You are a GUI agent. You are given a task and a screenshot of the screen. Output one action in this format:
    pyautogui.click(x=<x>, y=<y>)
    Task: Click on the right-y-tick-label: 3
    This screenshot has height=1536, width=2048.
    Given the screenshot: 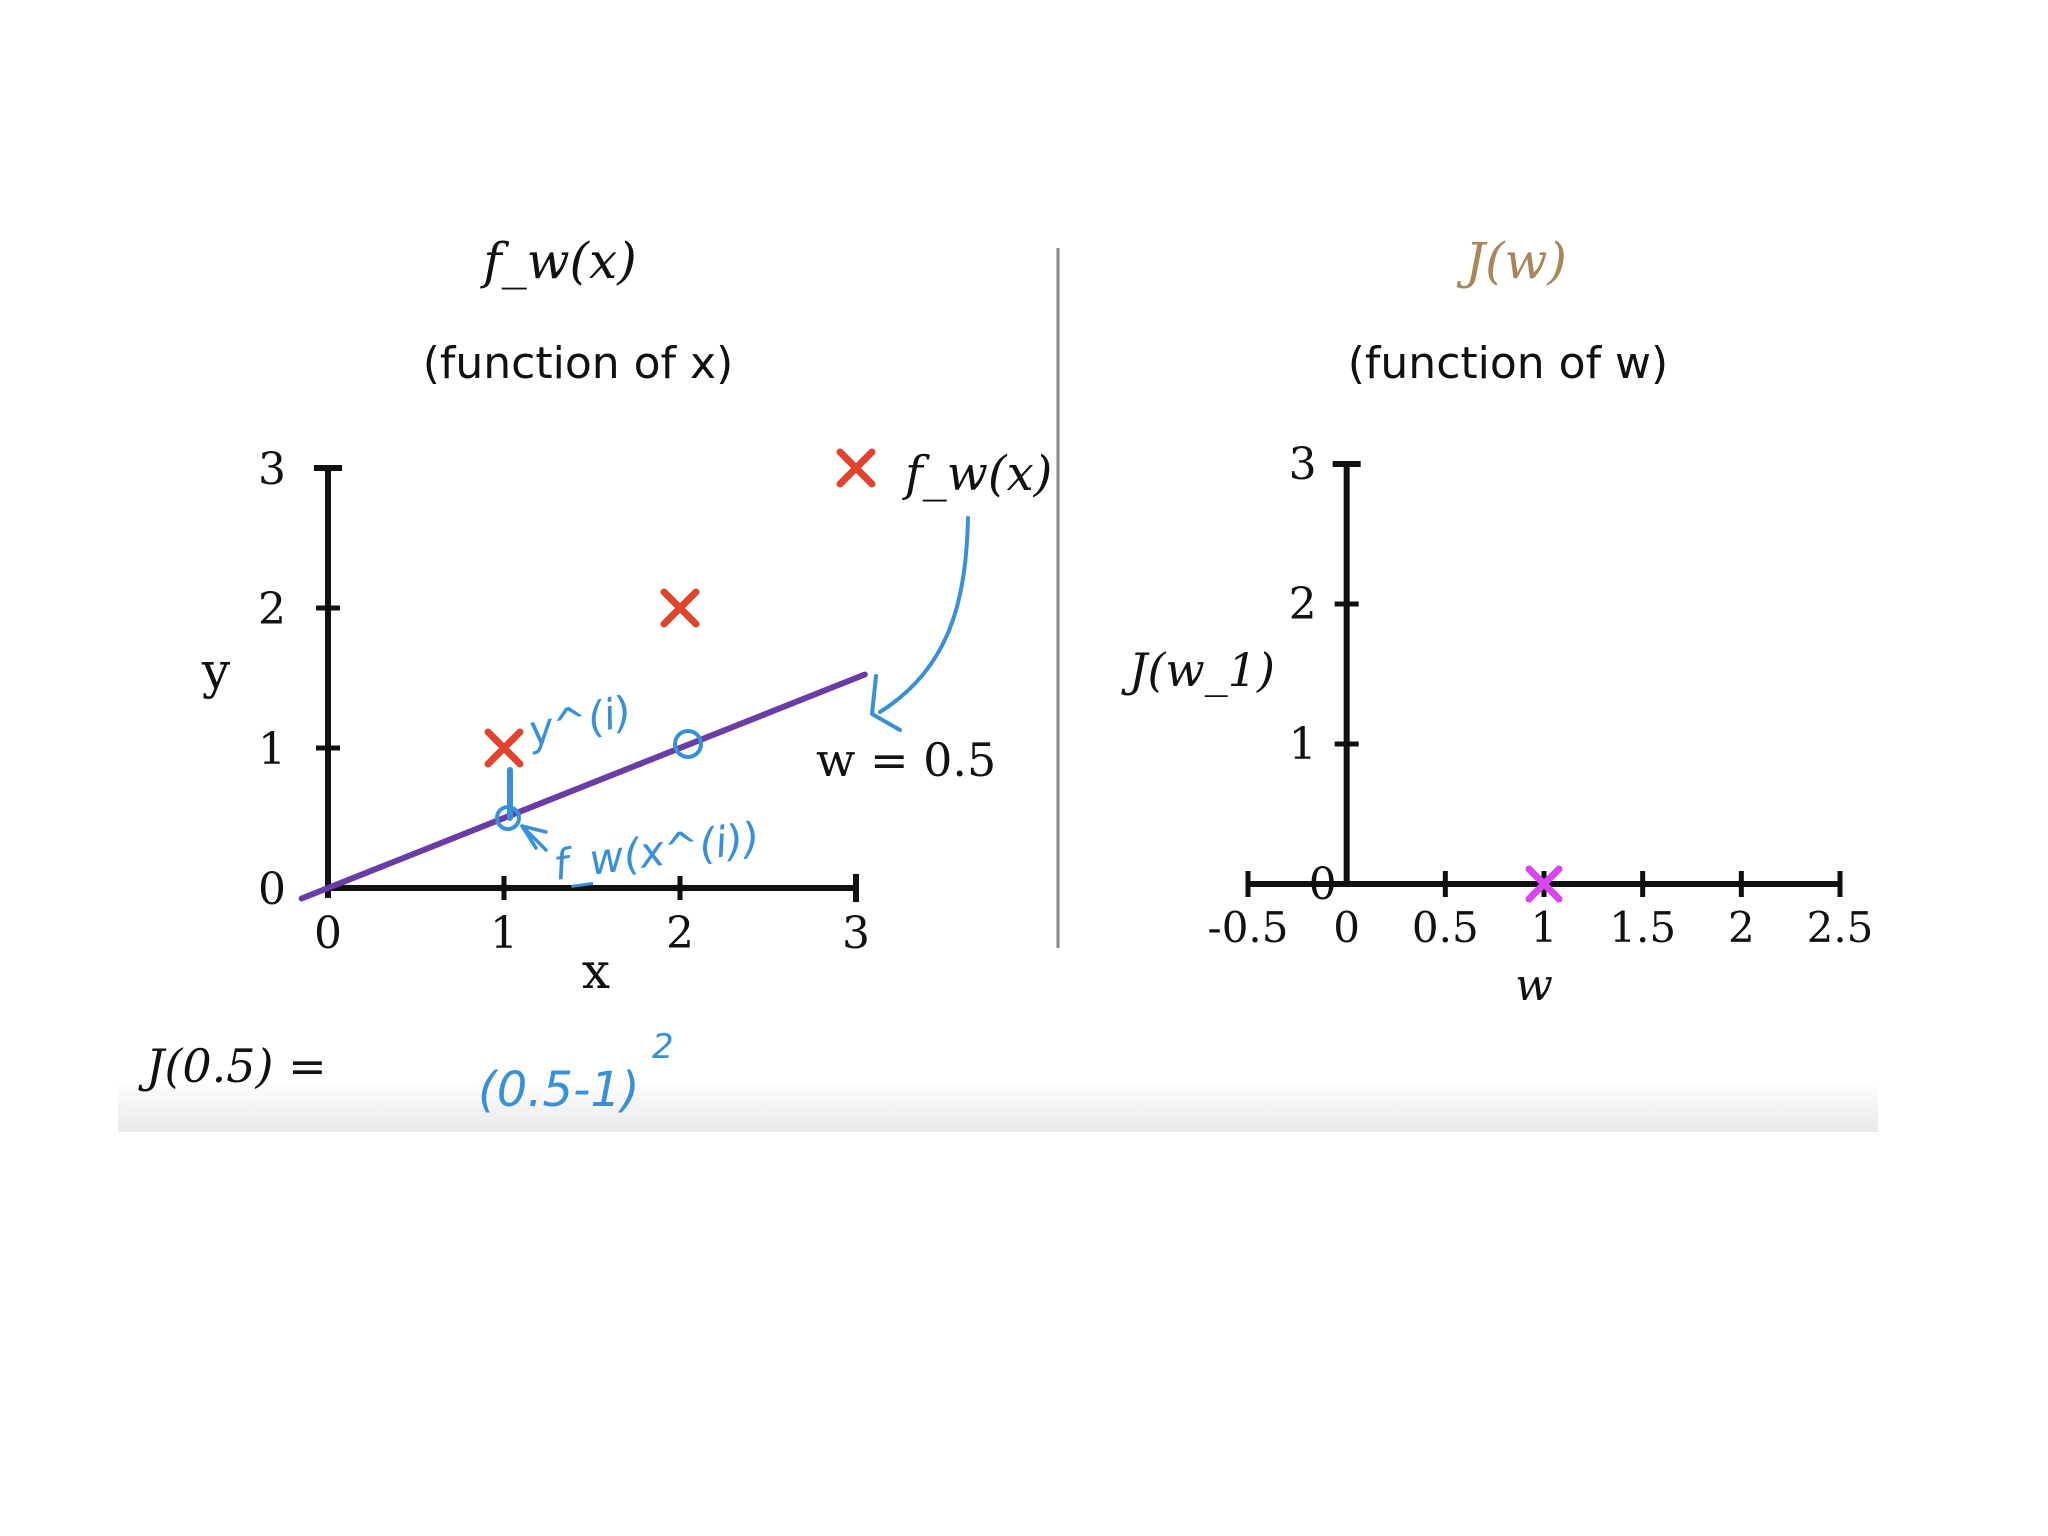 What is the action you would take?
    pyautogui.click(x=1303, y=464)
    